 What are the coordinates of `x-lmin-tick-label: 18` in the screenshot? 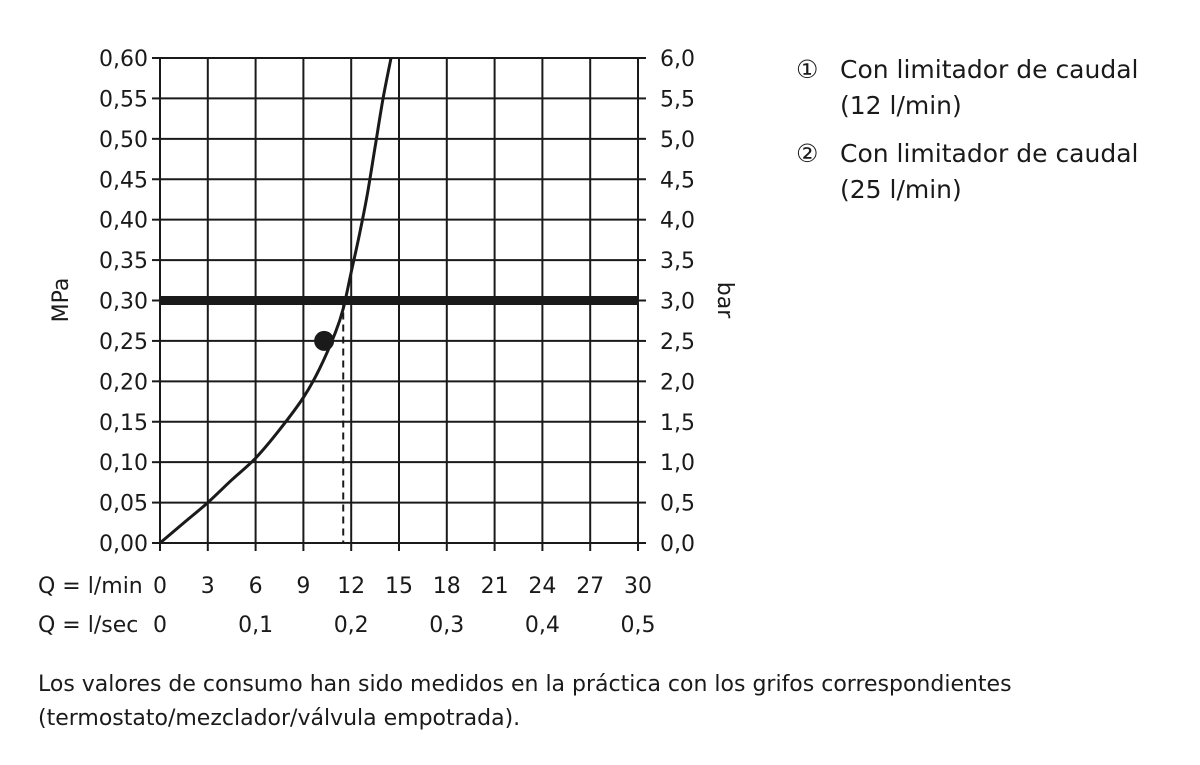 It's located at (447, 586).